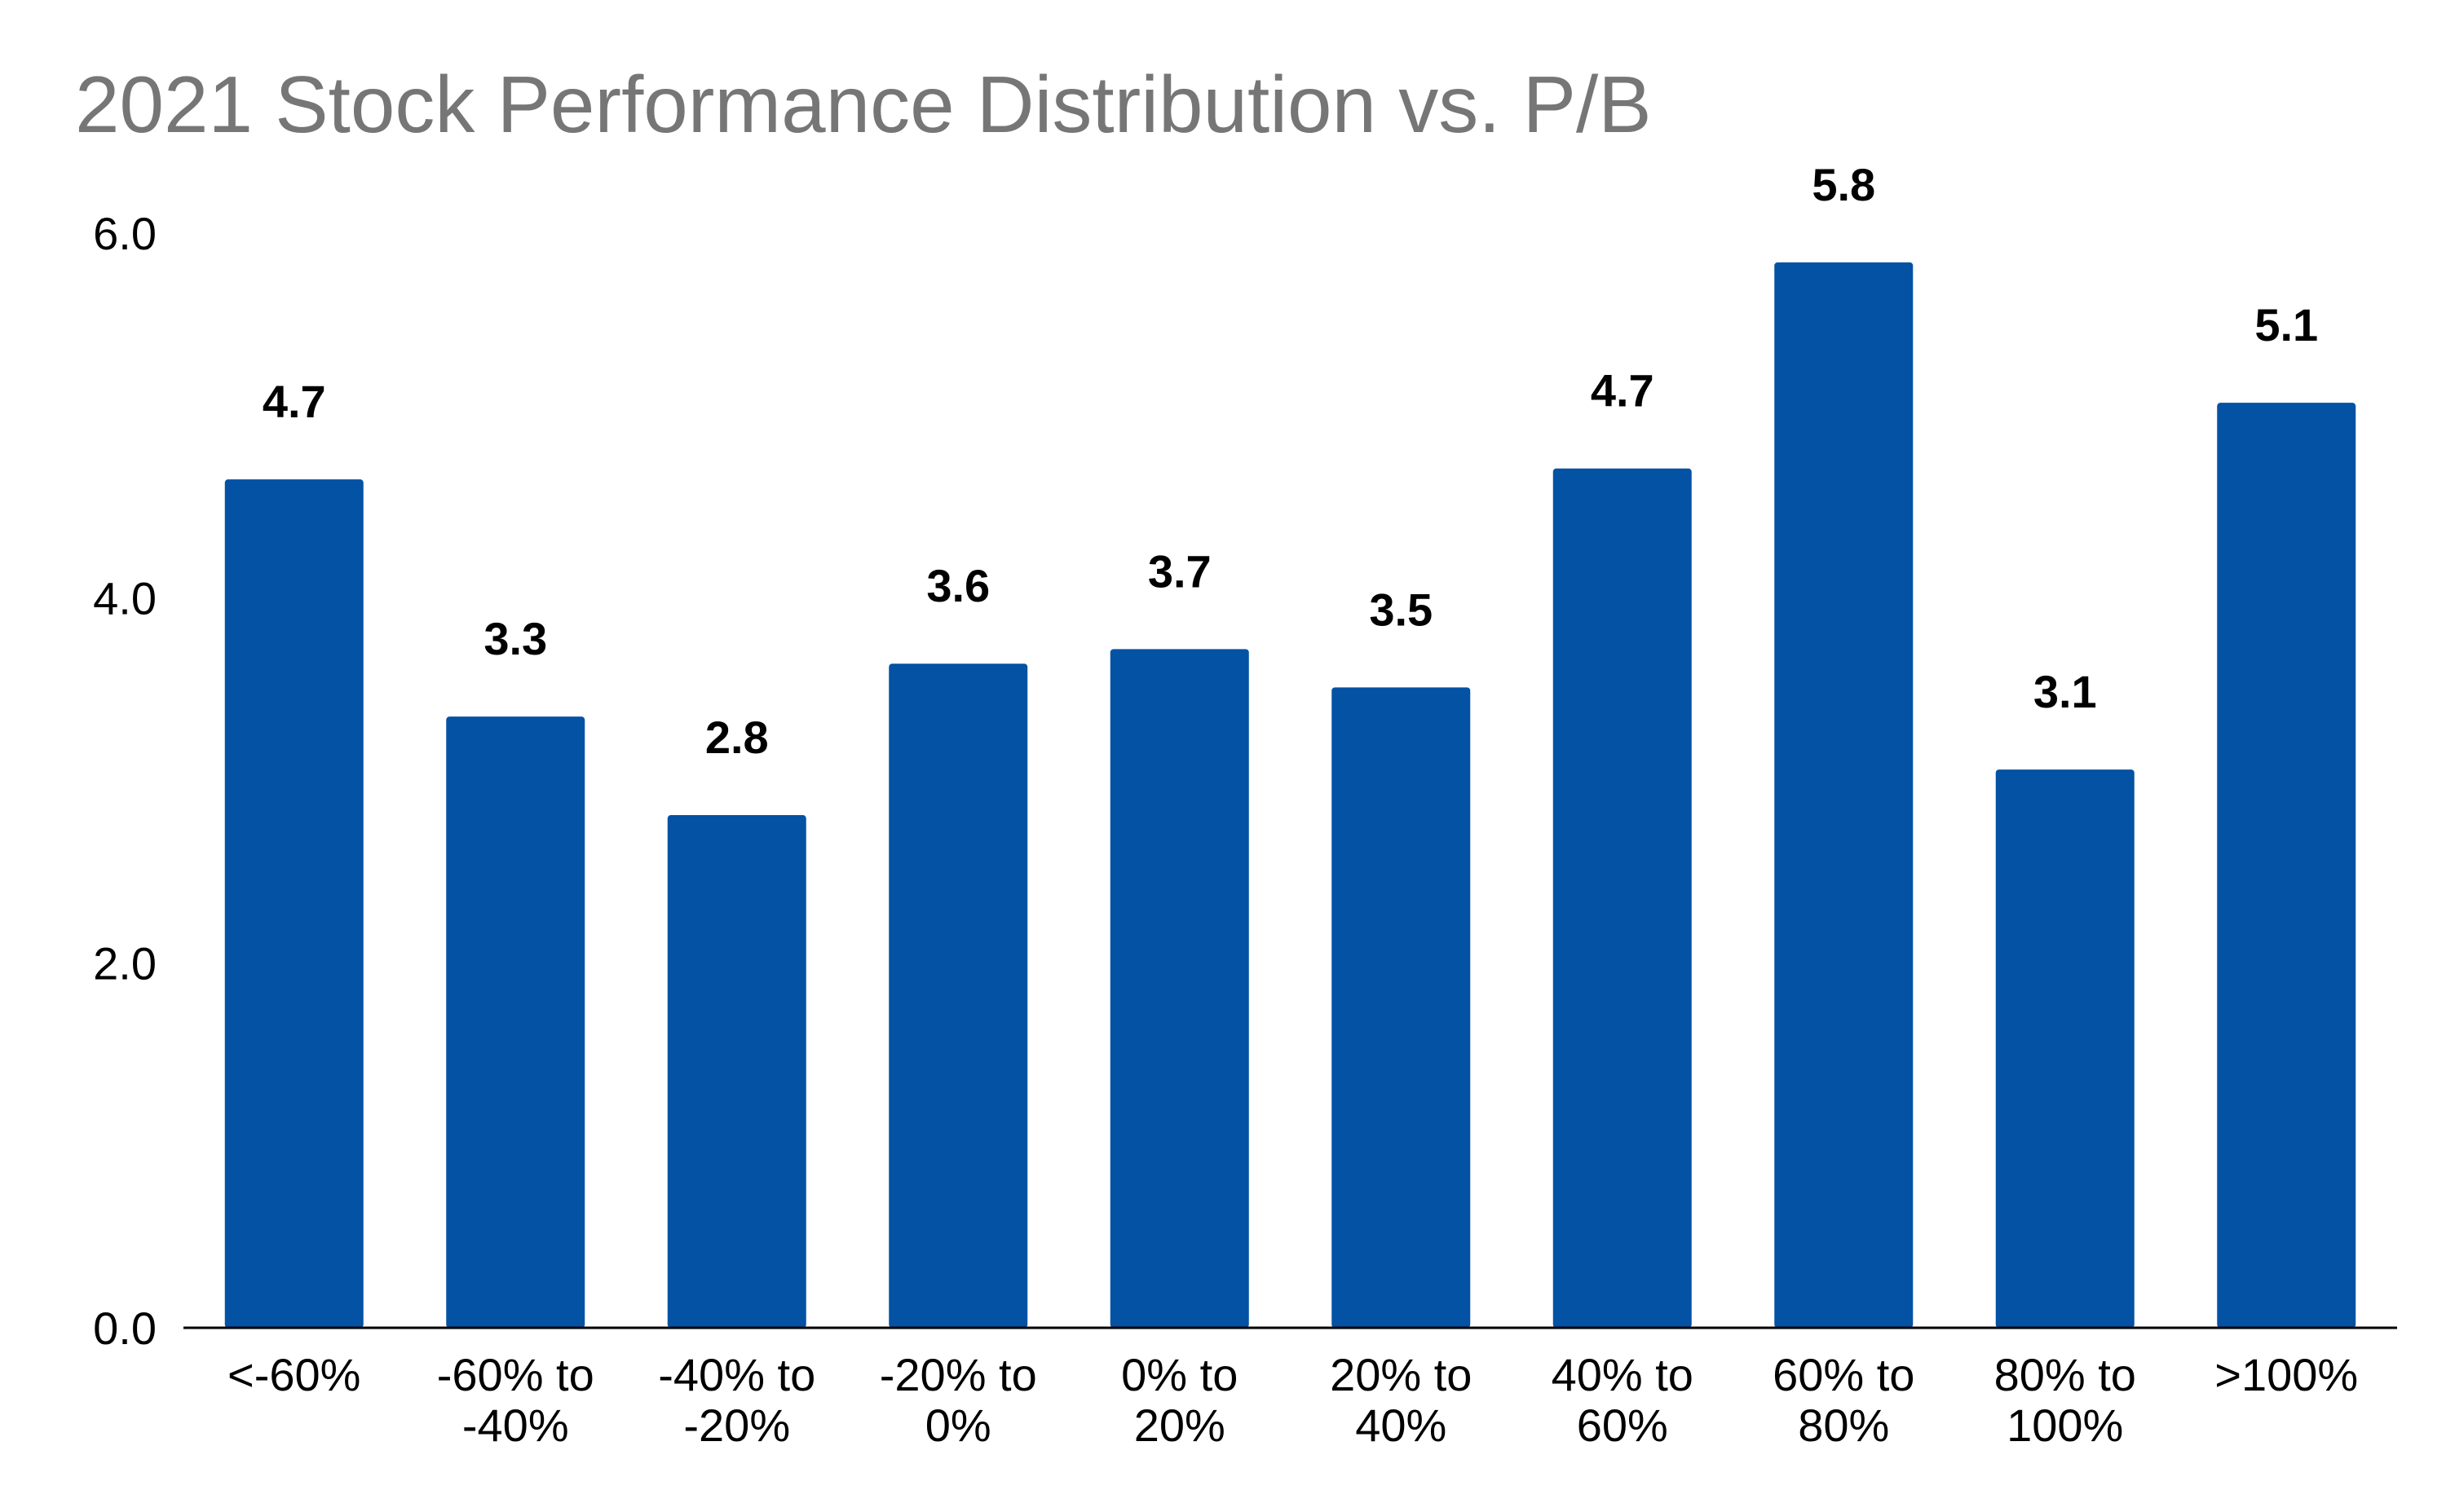 The image size is (2446, 1512). I want to click on x-tick-label: 0% to, so click(1179, 1375).